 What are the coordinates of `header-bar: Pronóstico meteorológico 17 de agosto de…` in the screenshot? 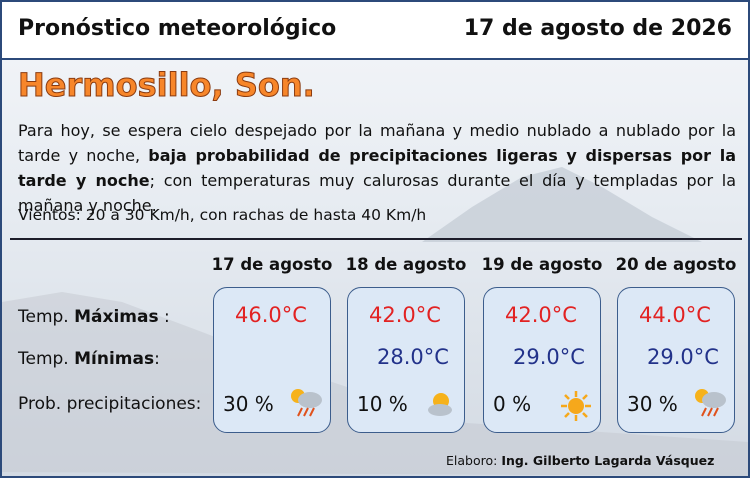 It's located at (375, 31).